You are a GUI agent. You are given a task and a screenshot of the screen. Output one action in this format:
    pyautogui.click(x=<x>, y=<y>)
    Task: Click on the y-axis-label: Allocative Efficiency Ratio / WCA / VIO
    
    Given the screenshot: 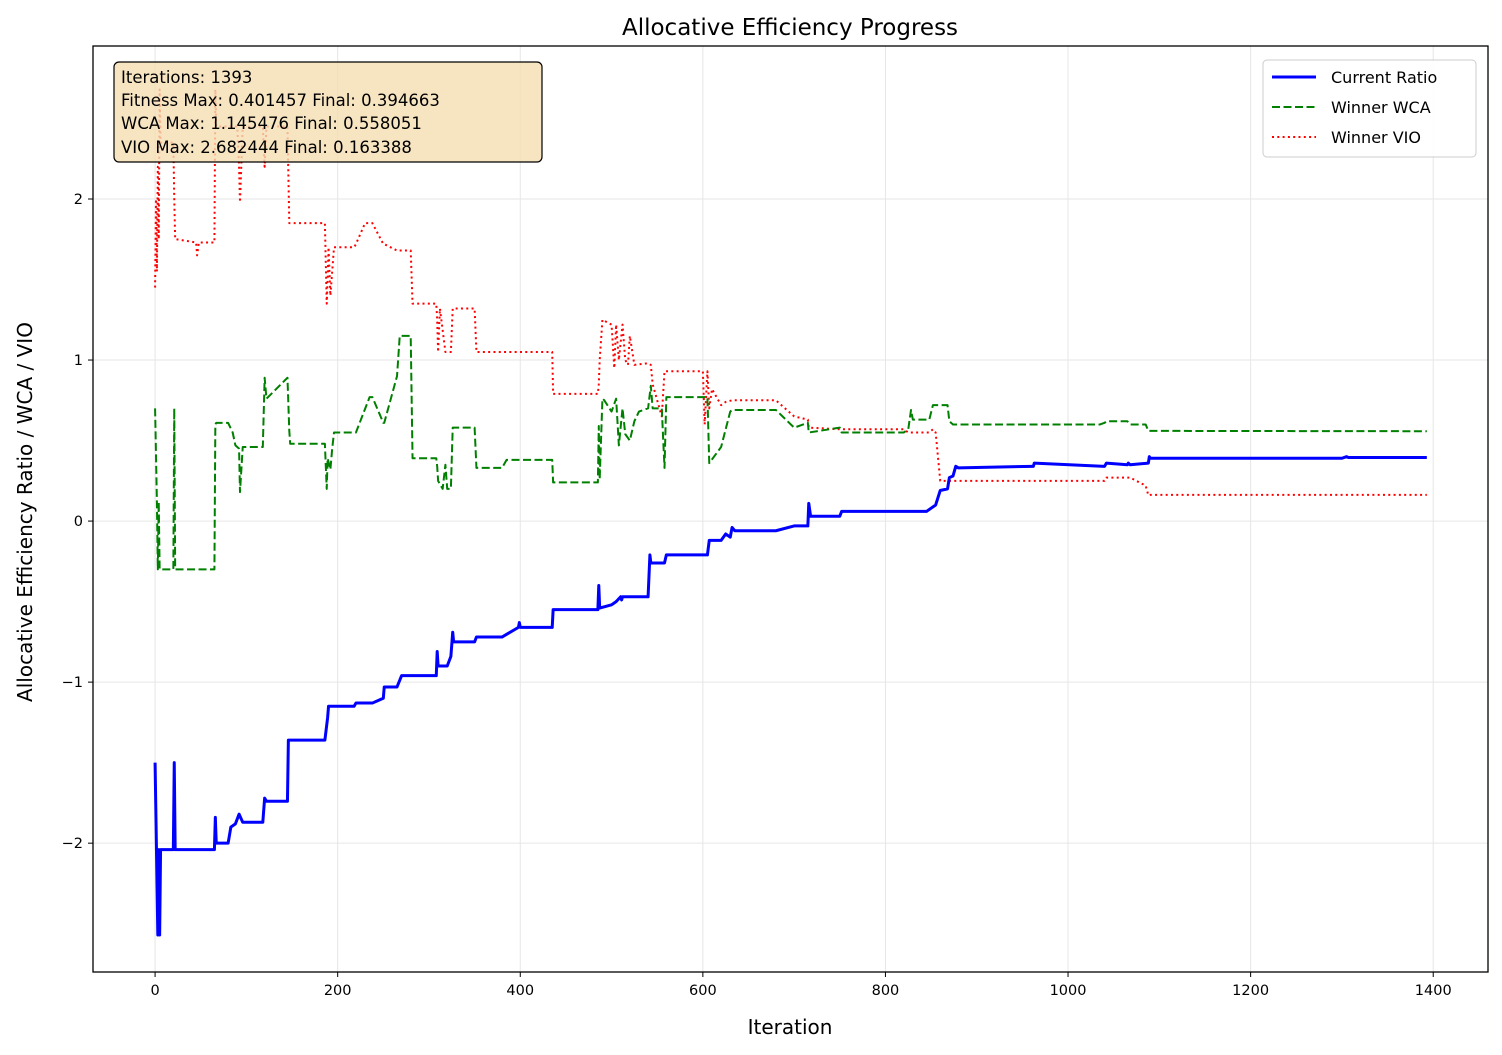 What is the action you would take?
    pyautogui.click(x=25, y=512)
    